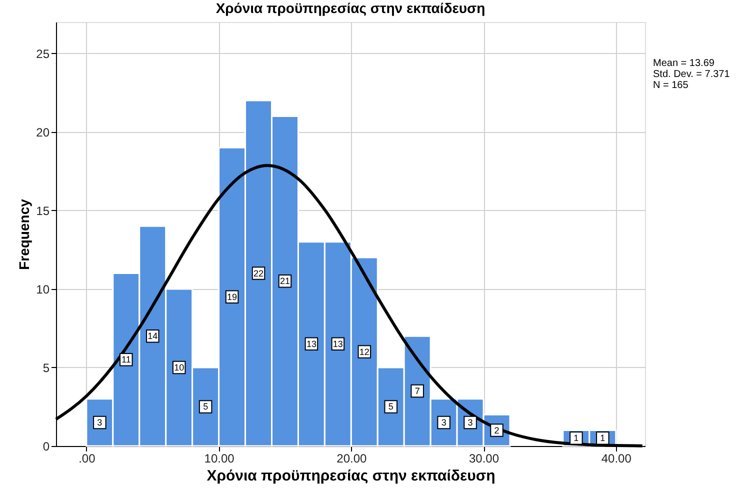 The image size is (741, 502). What do you see at coordinates (285, 281) in the screenshot?
I see `data-label: 21` at bounding box center [285, 281].